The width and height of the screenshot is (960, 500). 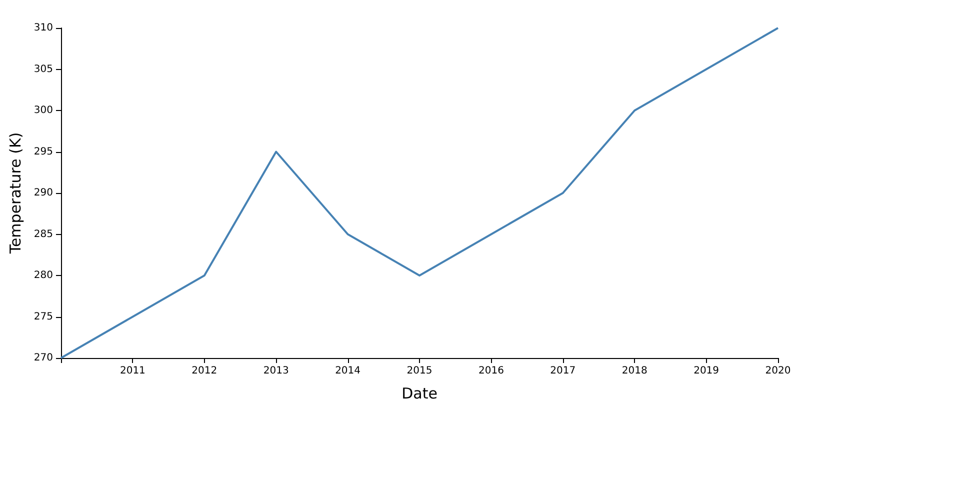 What do you see at coordinates (420, 393) in the screenshot?
I see `x-axis-title: Date` at bounding box center [420, 393].